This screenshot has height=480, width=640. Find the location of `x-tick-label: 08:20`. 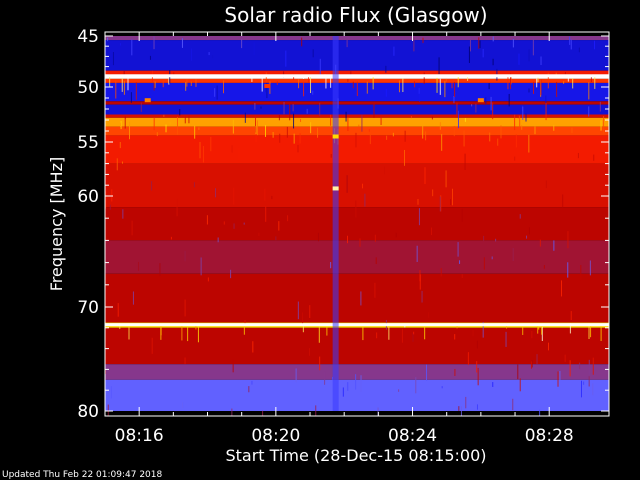

x-tick-label: 08:20 is located at coordinates (275, 436).